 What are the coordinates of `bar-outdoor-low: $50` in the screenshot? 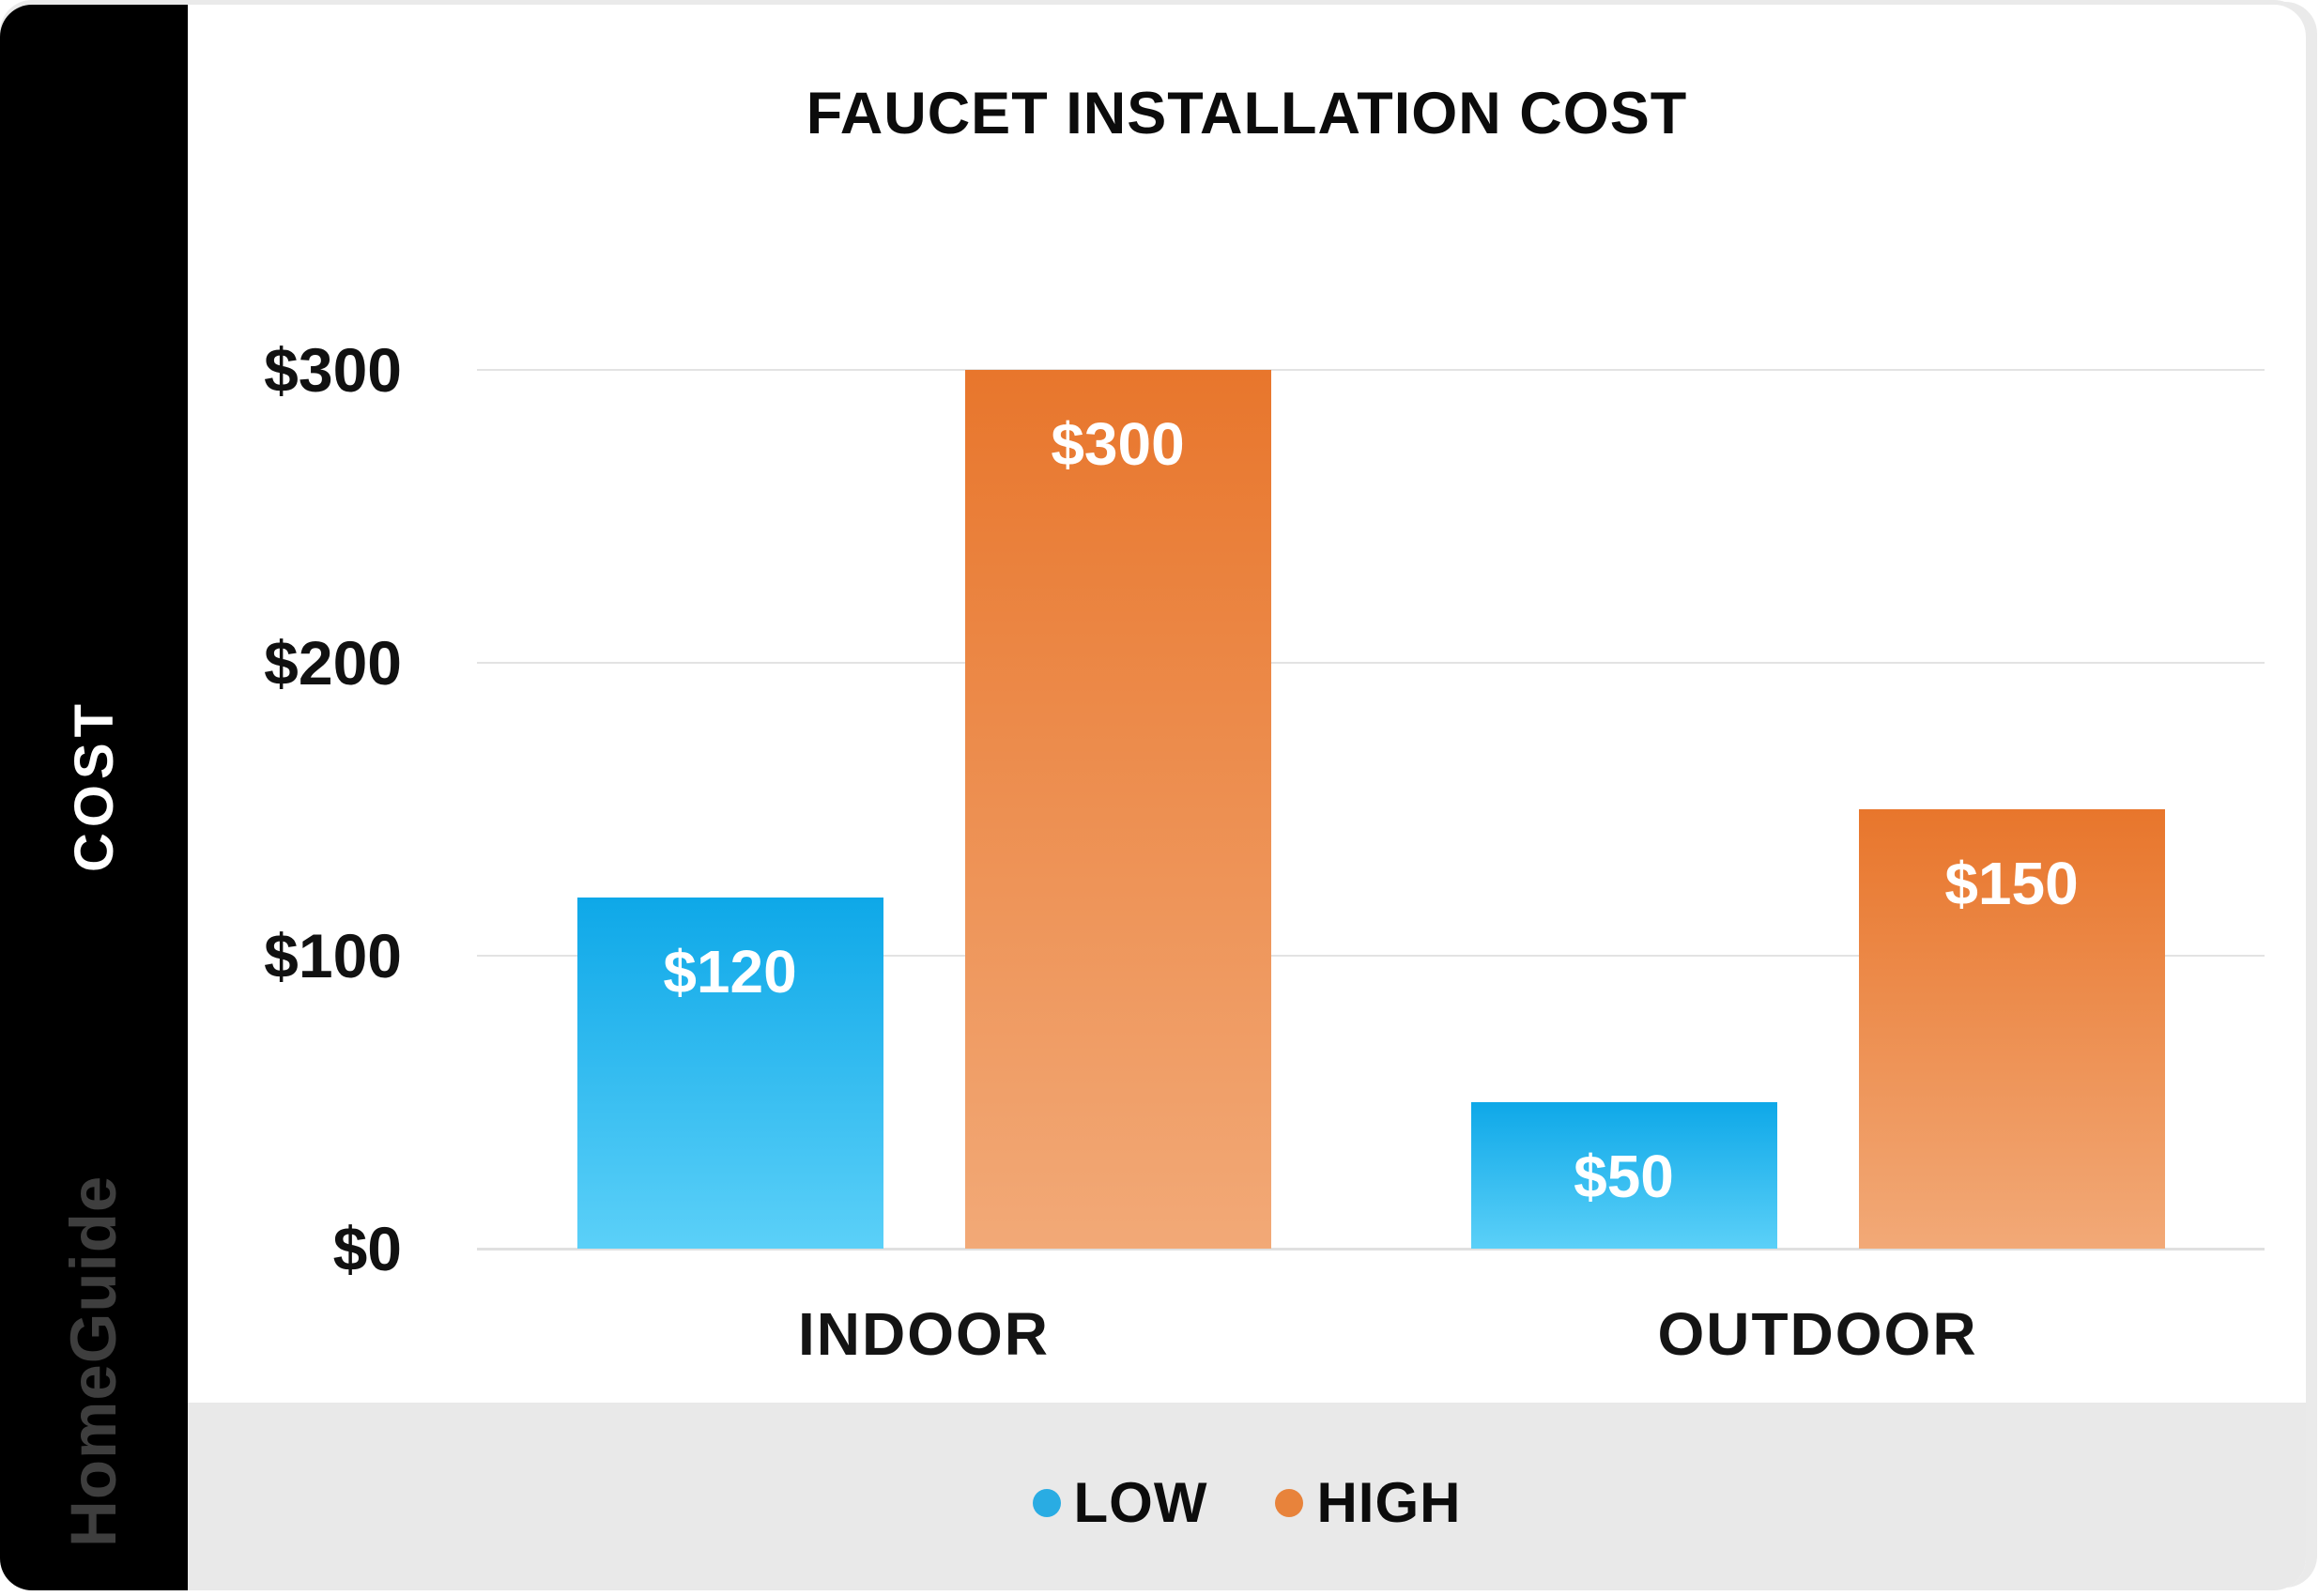 It's located at (1624, 1176).